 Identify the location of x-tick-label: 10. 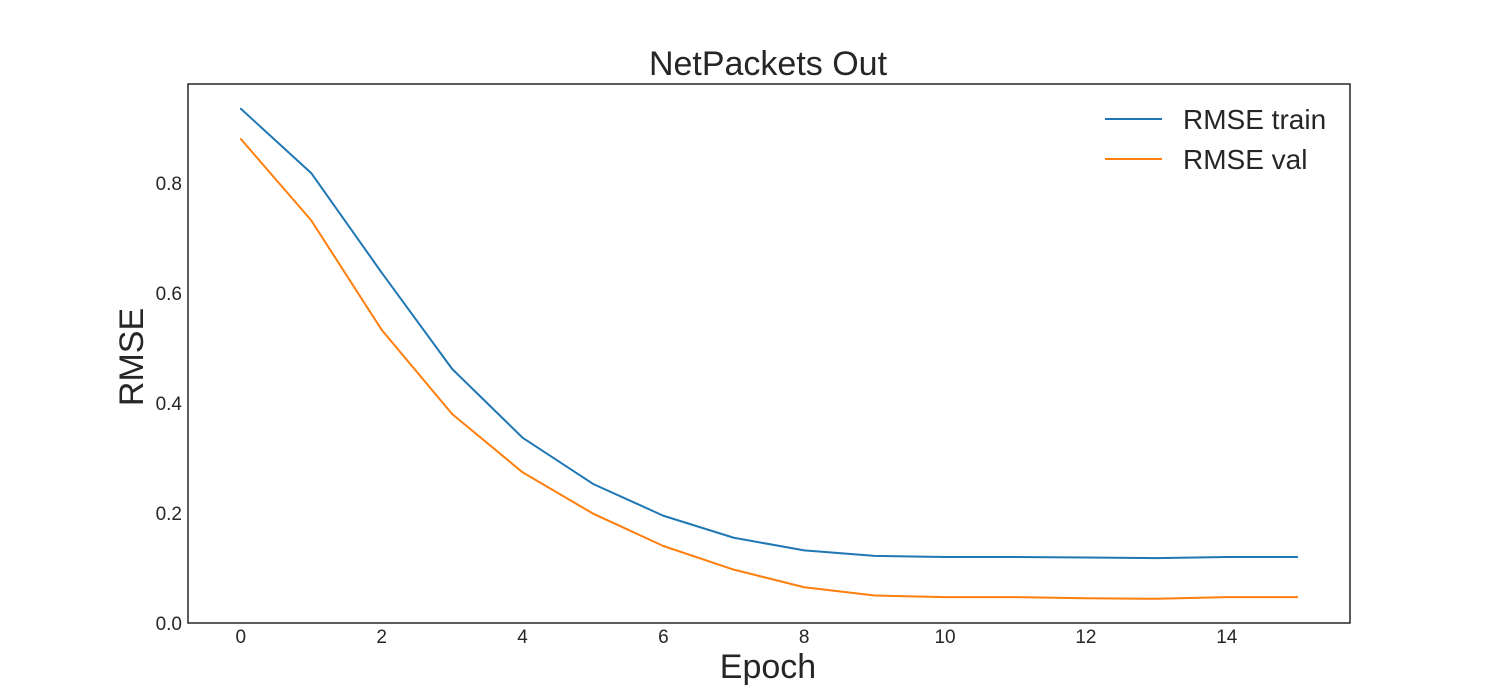
(944, 637).